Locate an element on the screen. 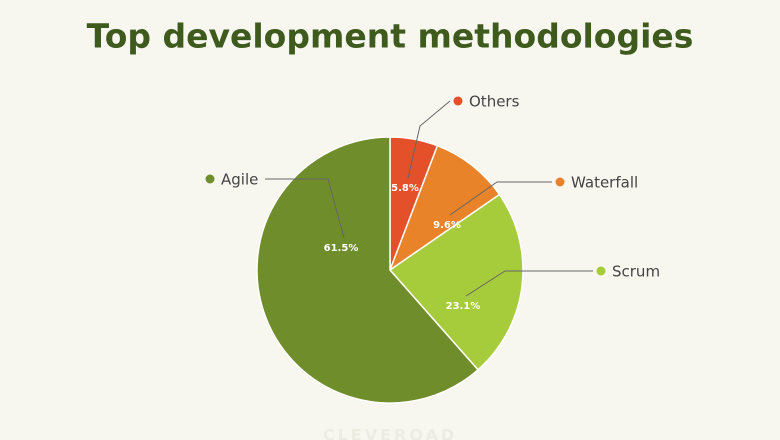  legend-label: Scrum is located at coordinates (636, 272).